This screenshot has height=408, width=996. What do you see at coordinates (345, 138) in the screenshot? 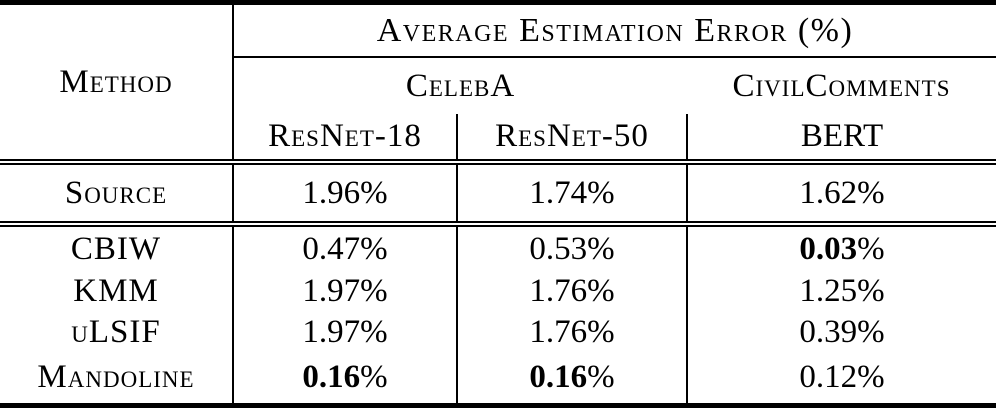
I see `model-header-resnet18: ResNet-18` at bounding box center [345, 138].